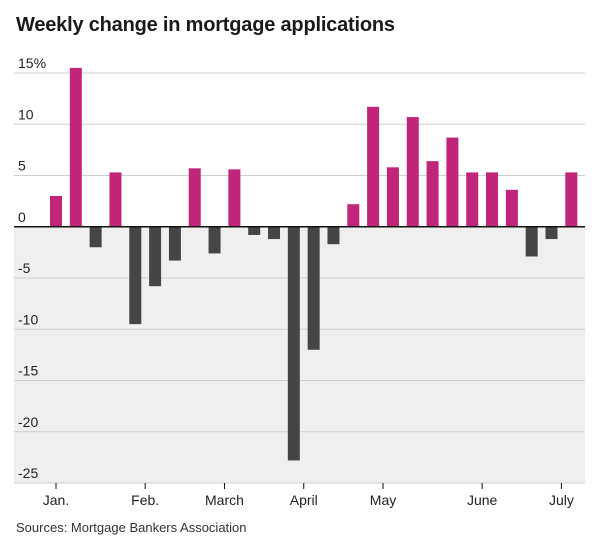  Describe the element at coordinates (383, 500) in the screenshot. I see `x-tick-label: May` at that location.